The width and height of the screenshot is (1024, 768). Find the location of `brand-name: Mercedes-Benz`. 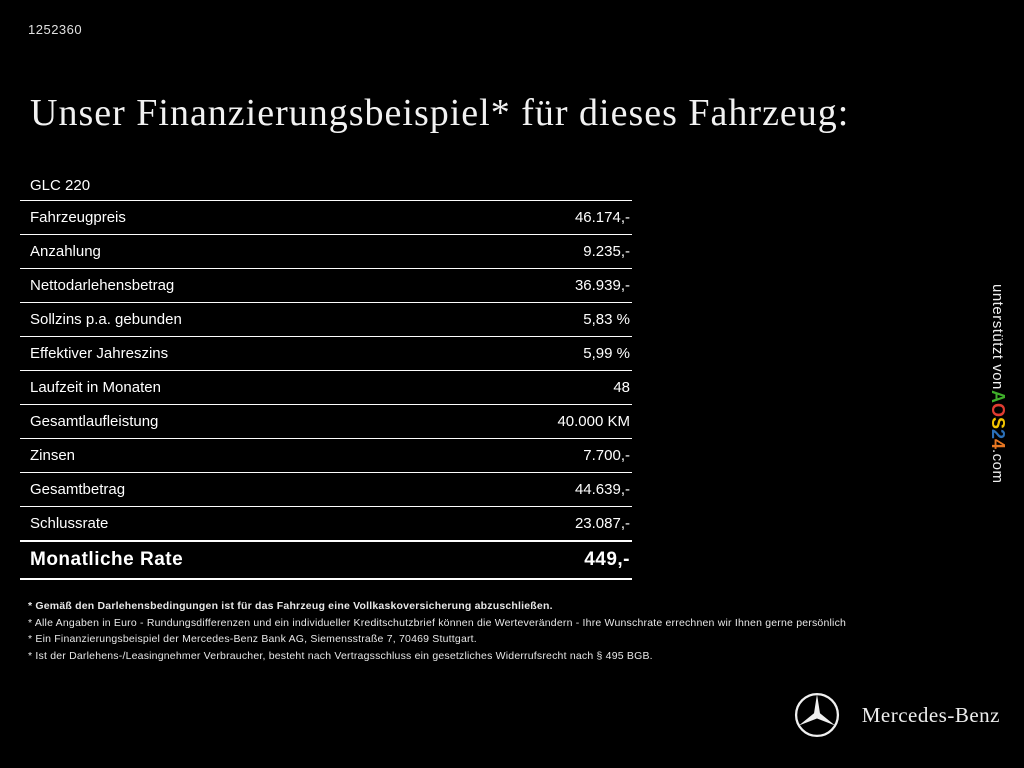

brand-name: Mercedes-Benz is located at coordinates (930, 714).